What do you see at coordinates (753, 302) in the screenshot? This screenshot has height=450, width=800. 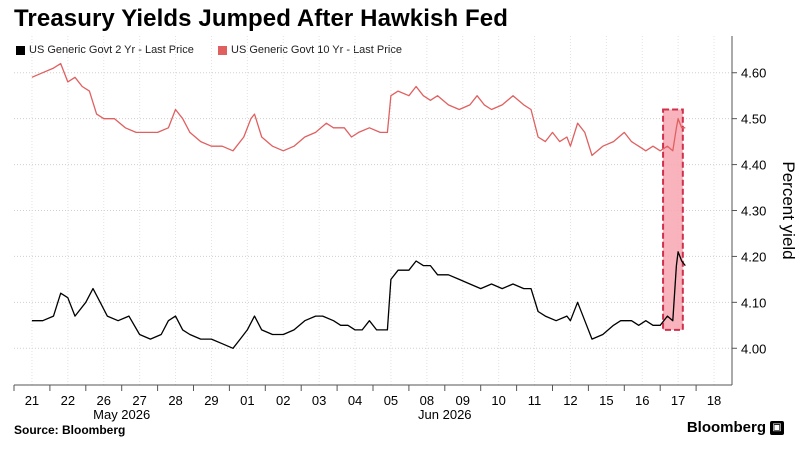 I see `y-tick-label: 4.10` at bounding box center [753, 302].